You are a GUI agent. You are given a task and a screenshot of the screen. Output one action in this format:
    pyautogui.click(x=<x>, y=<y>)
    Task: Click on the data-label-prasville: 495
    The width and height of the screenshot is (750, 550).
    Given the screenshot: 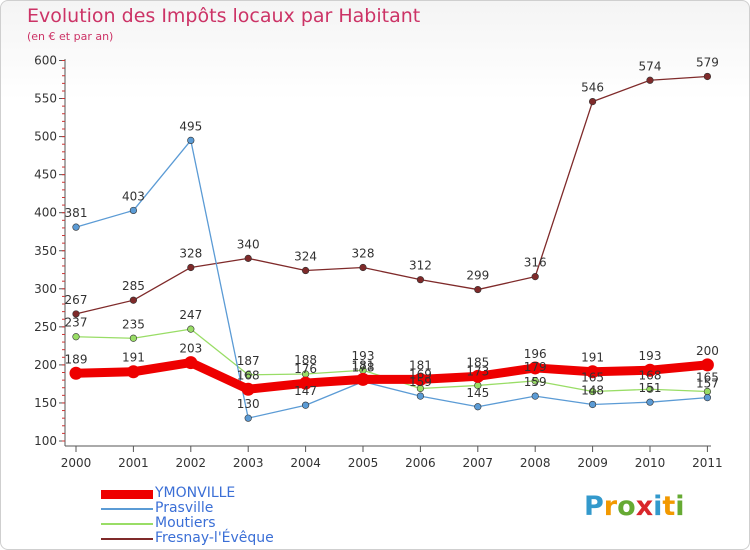 What is the action you would take?
    pyautogui.click(x=190, y=126)
    